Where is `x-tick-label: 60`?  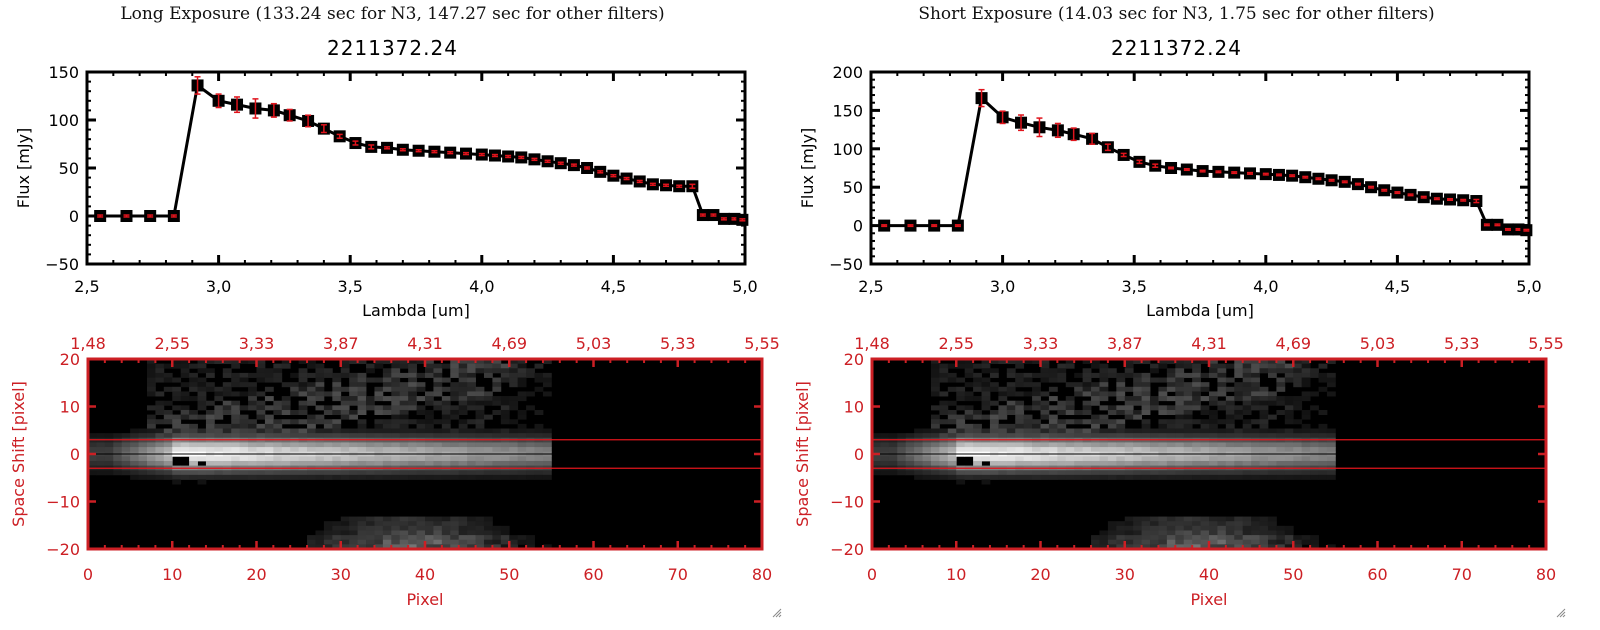
x-tick-label: 60 is located at coordinates (593, 574).